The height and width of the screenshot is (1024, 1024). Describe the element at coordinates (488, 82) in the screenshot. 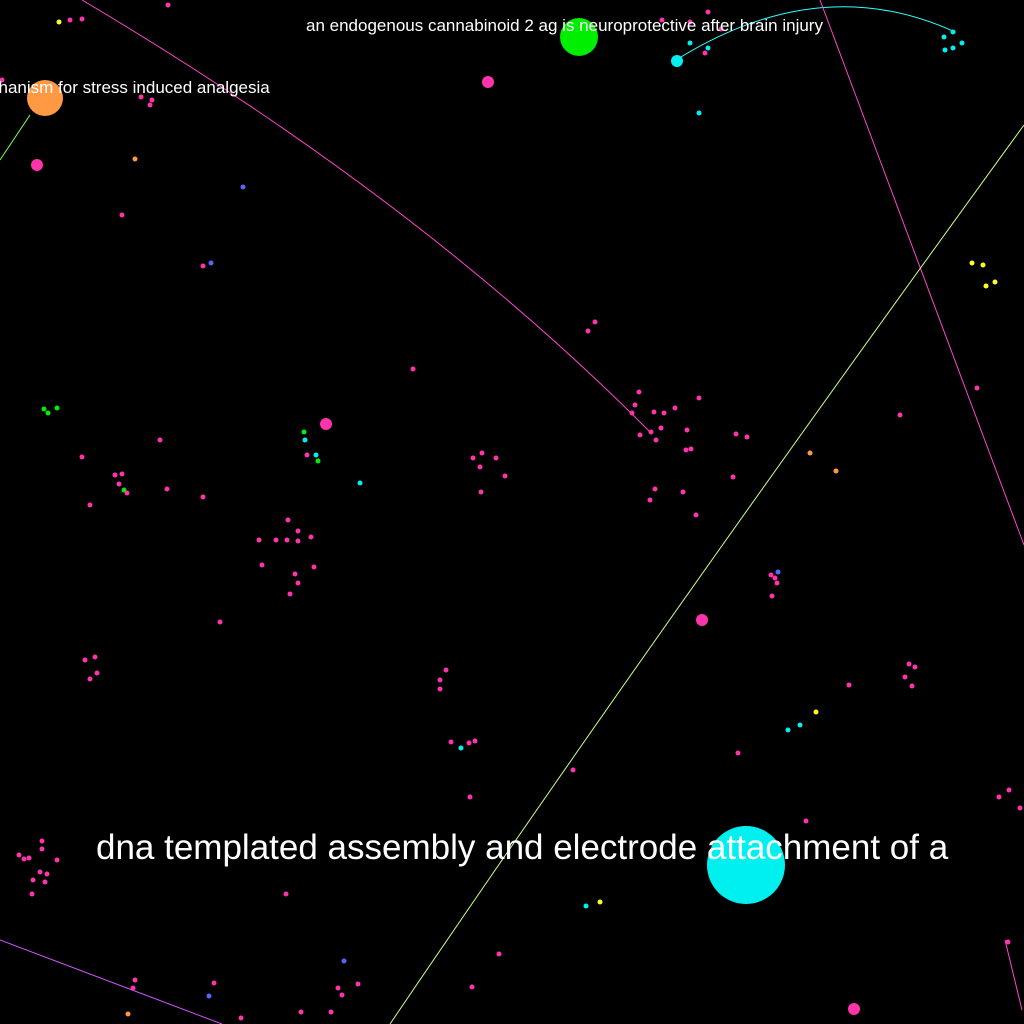

I see `node-pink-top` at that location.